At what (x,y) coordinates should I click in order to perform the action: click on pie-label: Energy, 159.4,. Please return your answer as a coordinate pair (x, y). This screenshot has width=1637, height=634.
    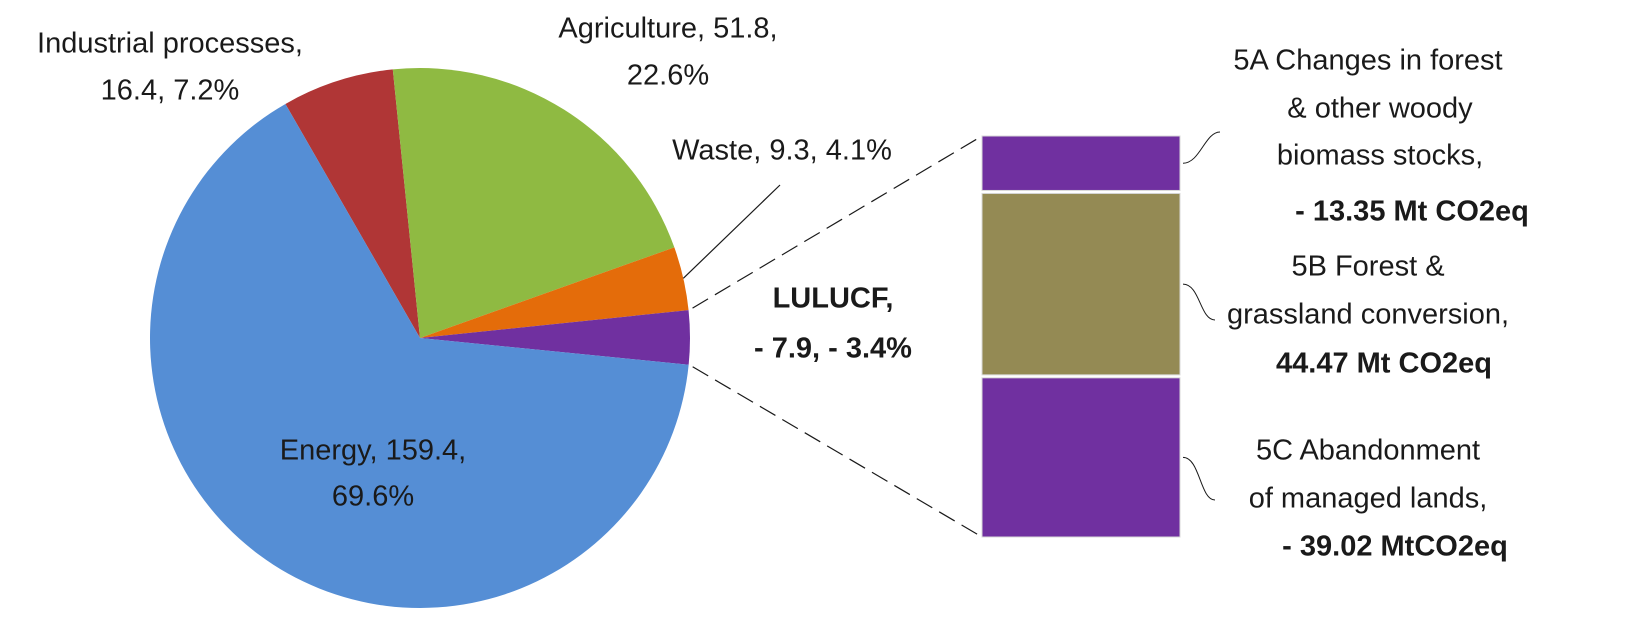
    Looking at the image, I should click on (373, 451).